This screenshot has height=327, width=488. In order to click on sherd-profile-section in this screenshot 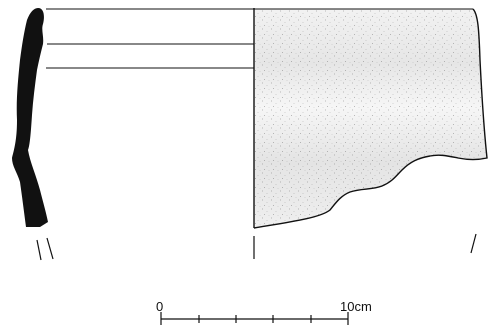, I will do `click(30, 117)`.